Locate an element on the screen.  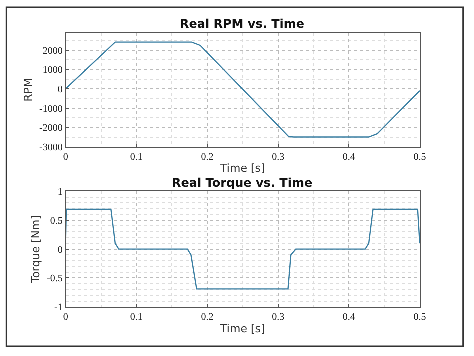
y-tick-label: -3000 is located at coordinates (51, 148).